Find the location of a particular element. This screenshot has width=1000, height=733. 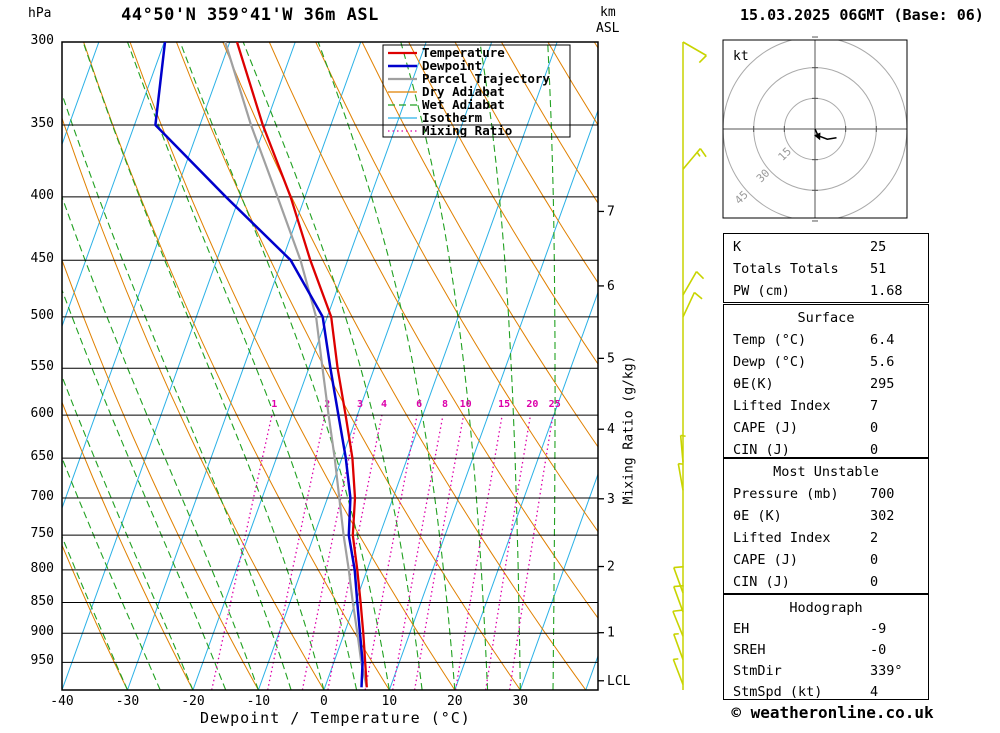

mixing-ratio-label: 3 is located at coordinates (360, 404).